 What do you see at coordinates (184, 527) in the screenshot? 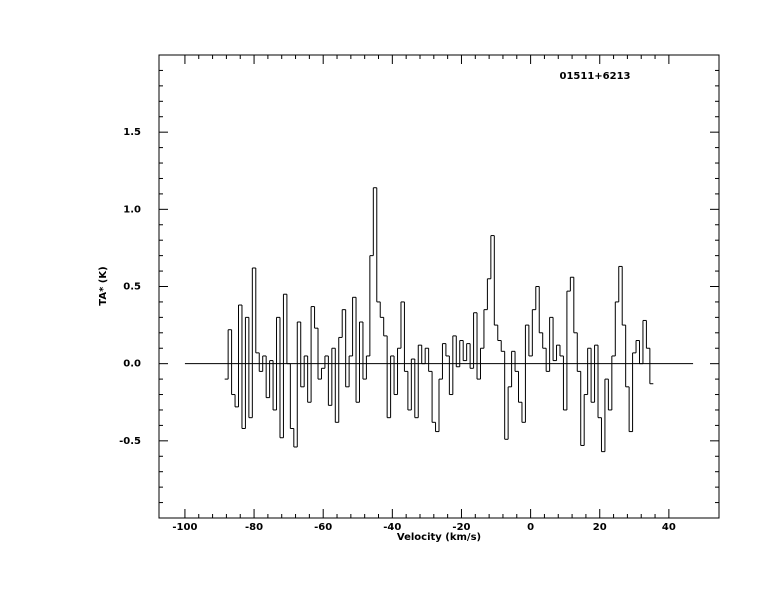
I see `x-tick-label: -100` at bounding box center [184, 527].